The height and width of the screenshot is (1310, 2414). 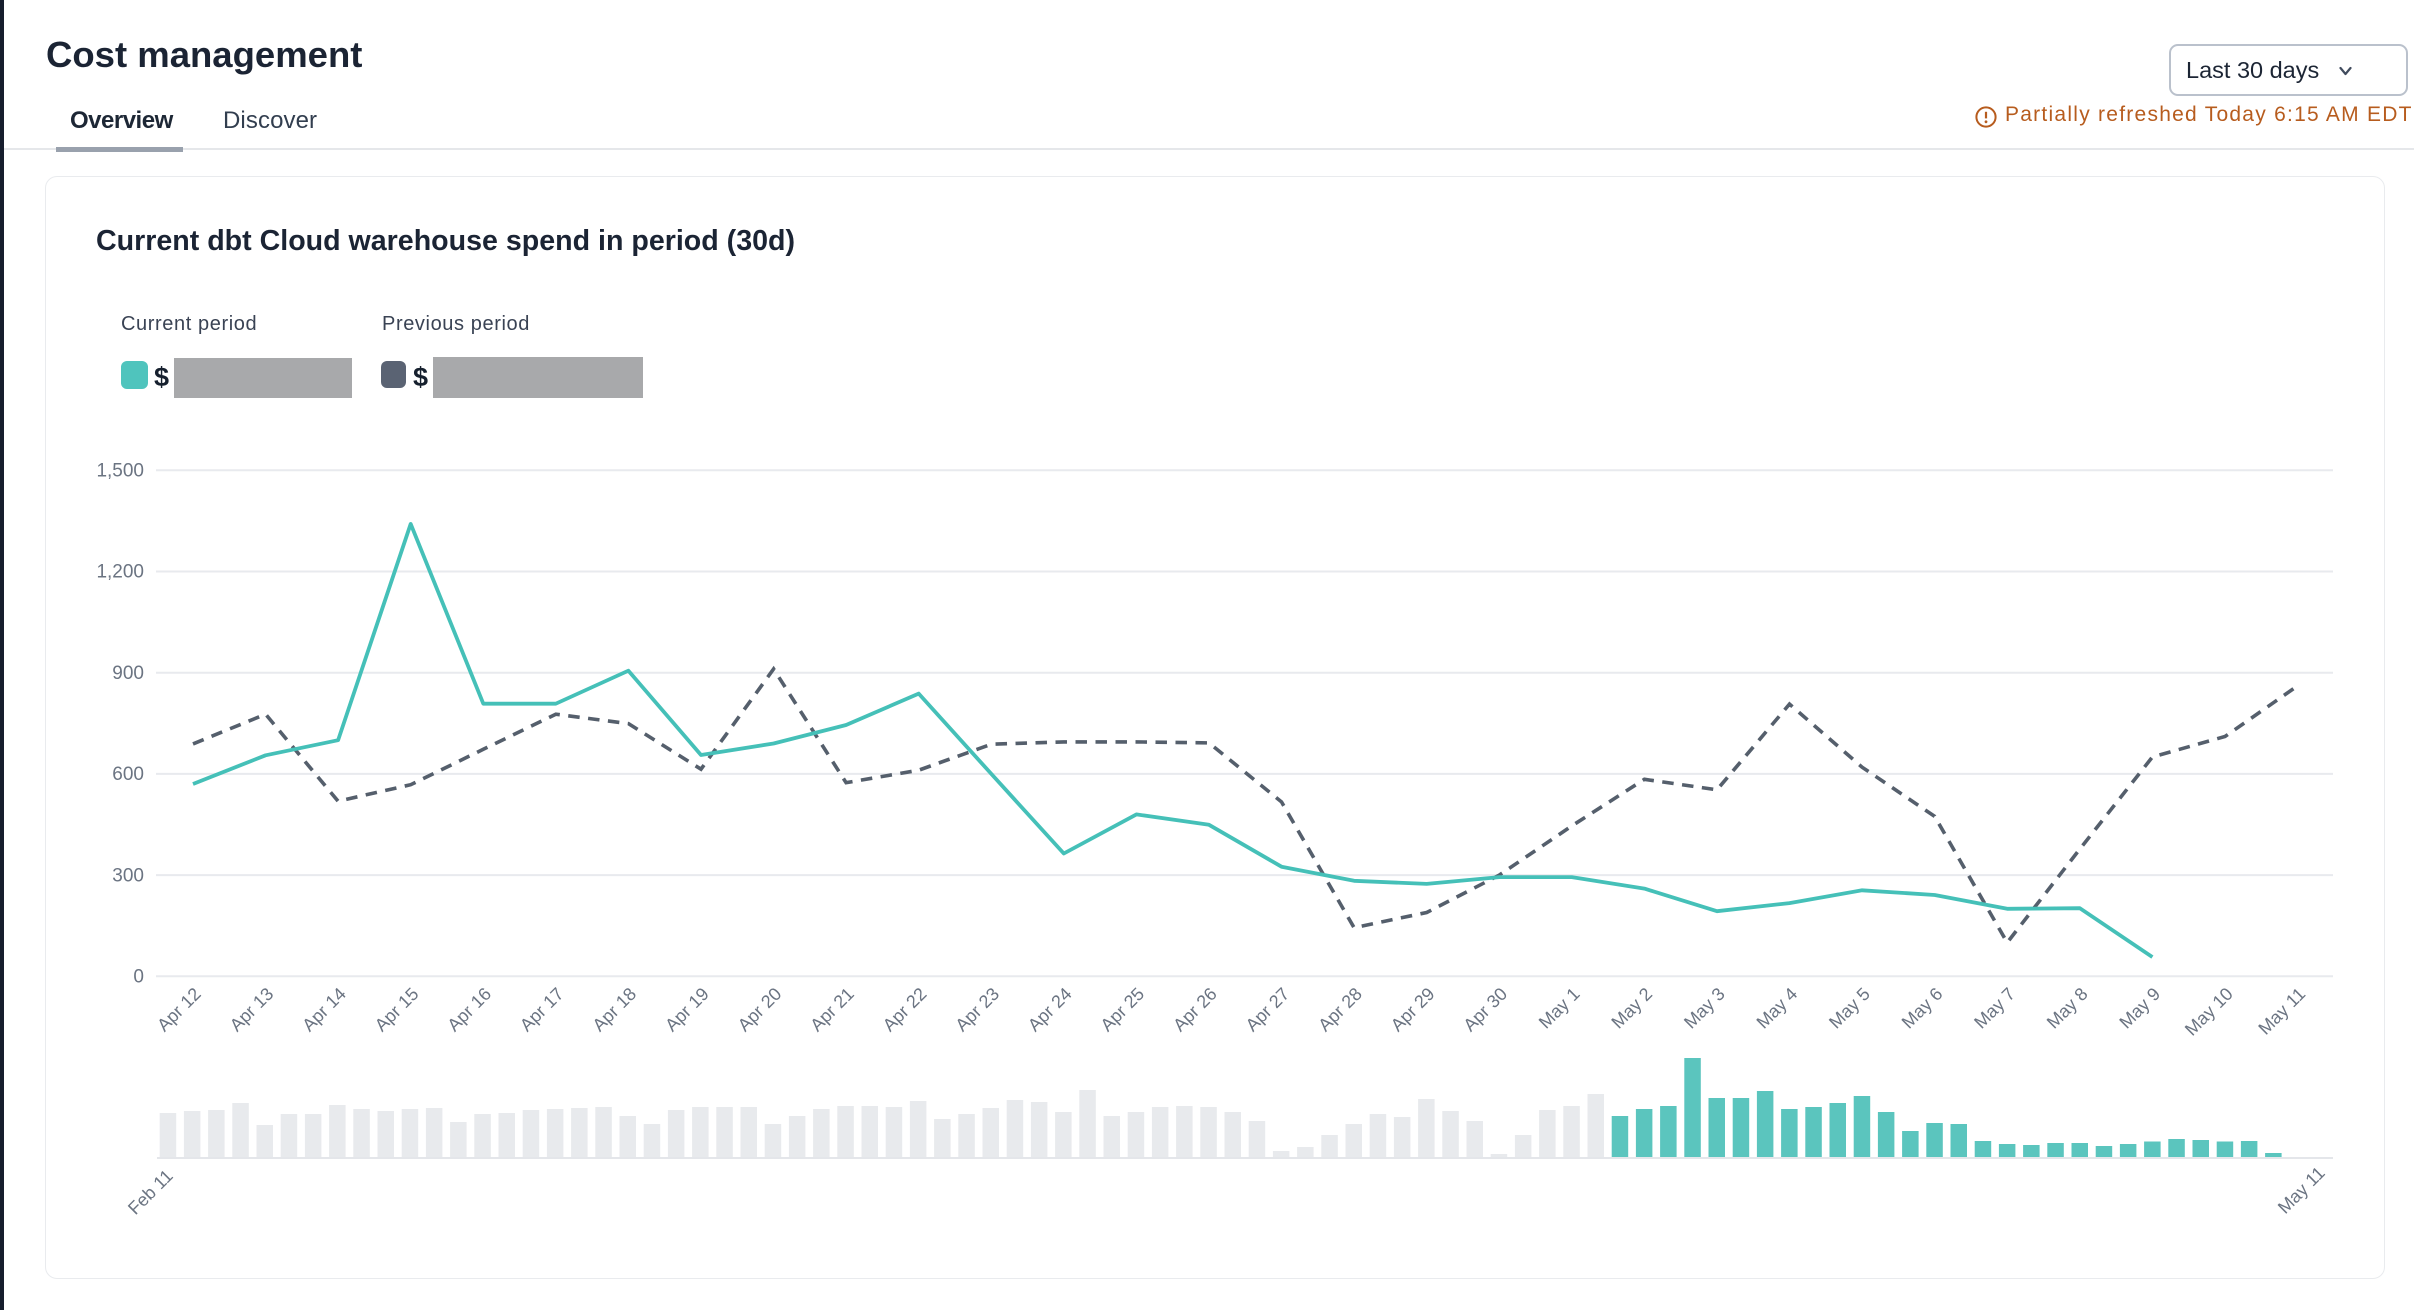 What do you see at coordinates (1485, 1010) in the screenshot?
I see `svg-text: Apr 30` at bounding box center [1485, 1010].